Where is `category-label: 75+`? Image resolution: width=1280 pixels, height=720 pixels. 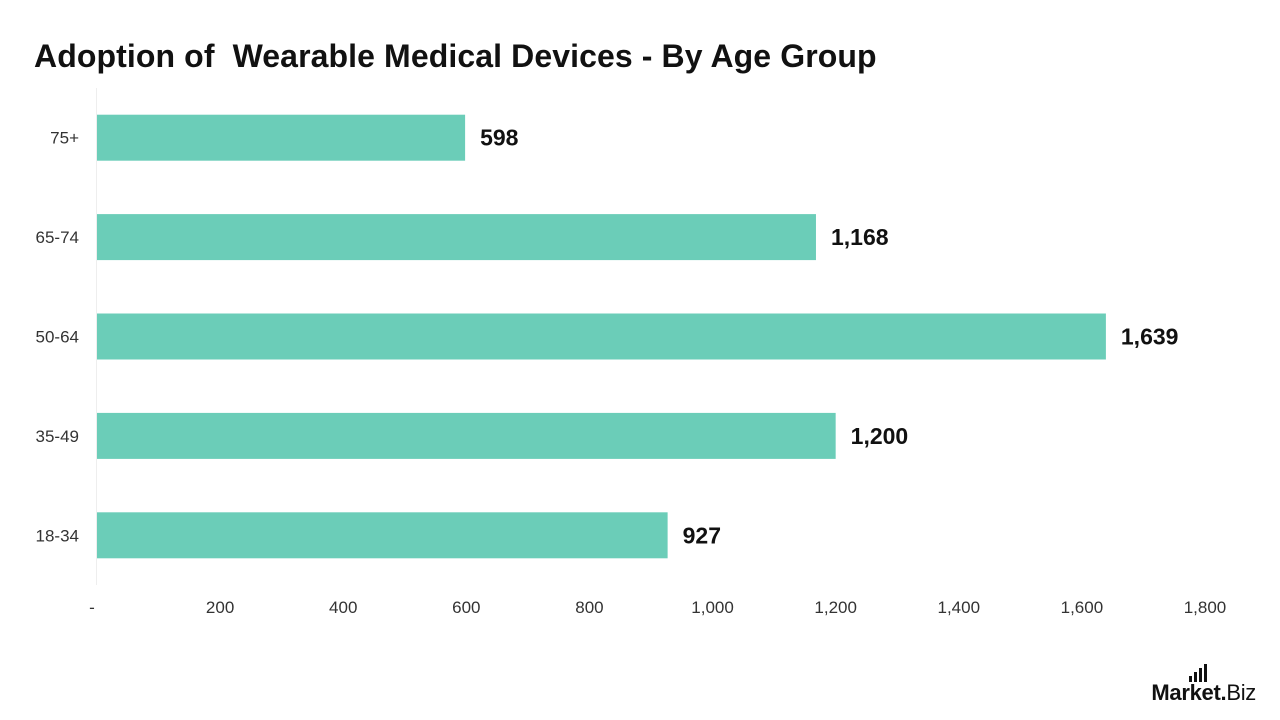
category-label: 75+ is located at coordinates (64, 138).